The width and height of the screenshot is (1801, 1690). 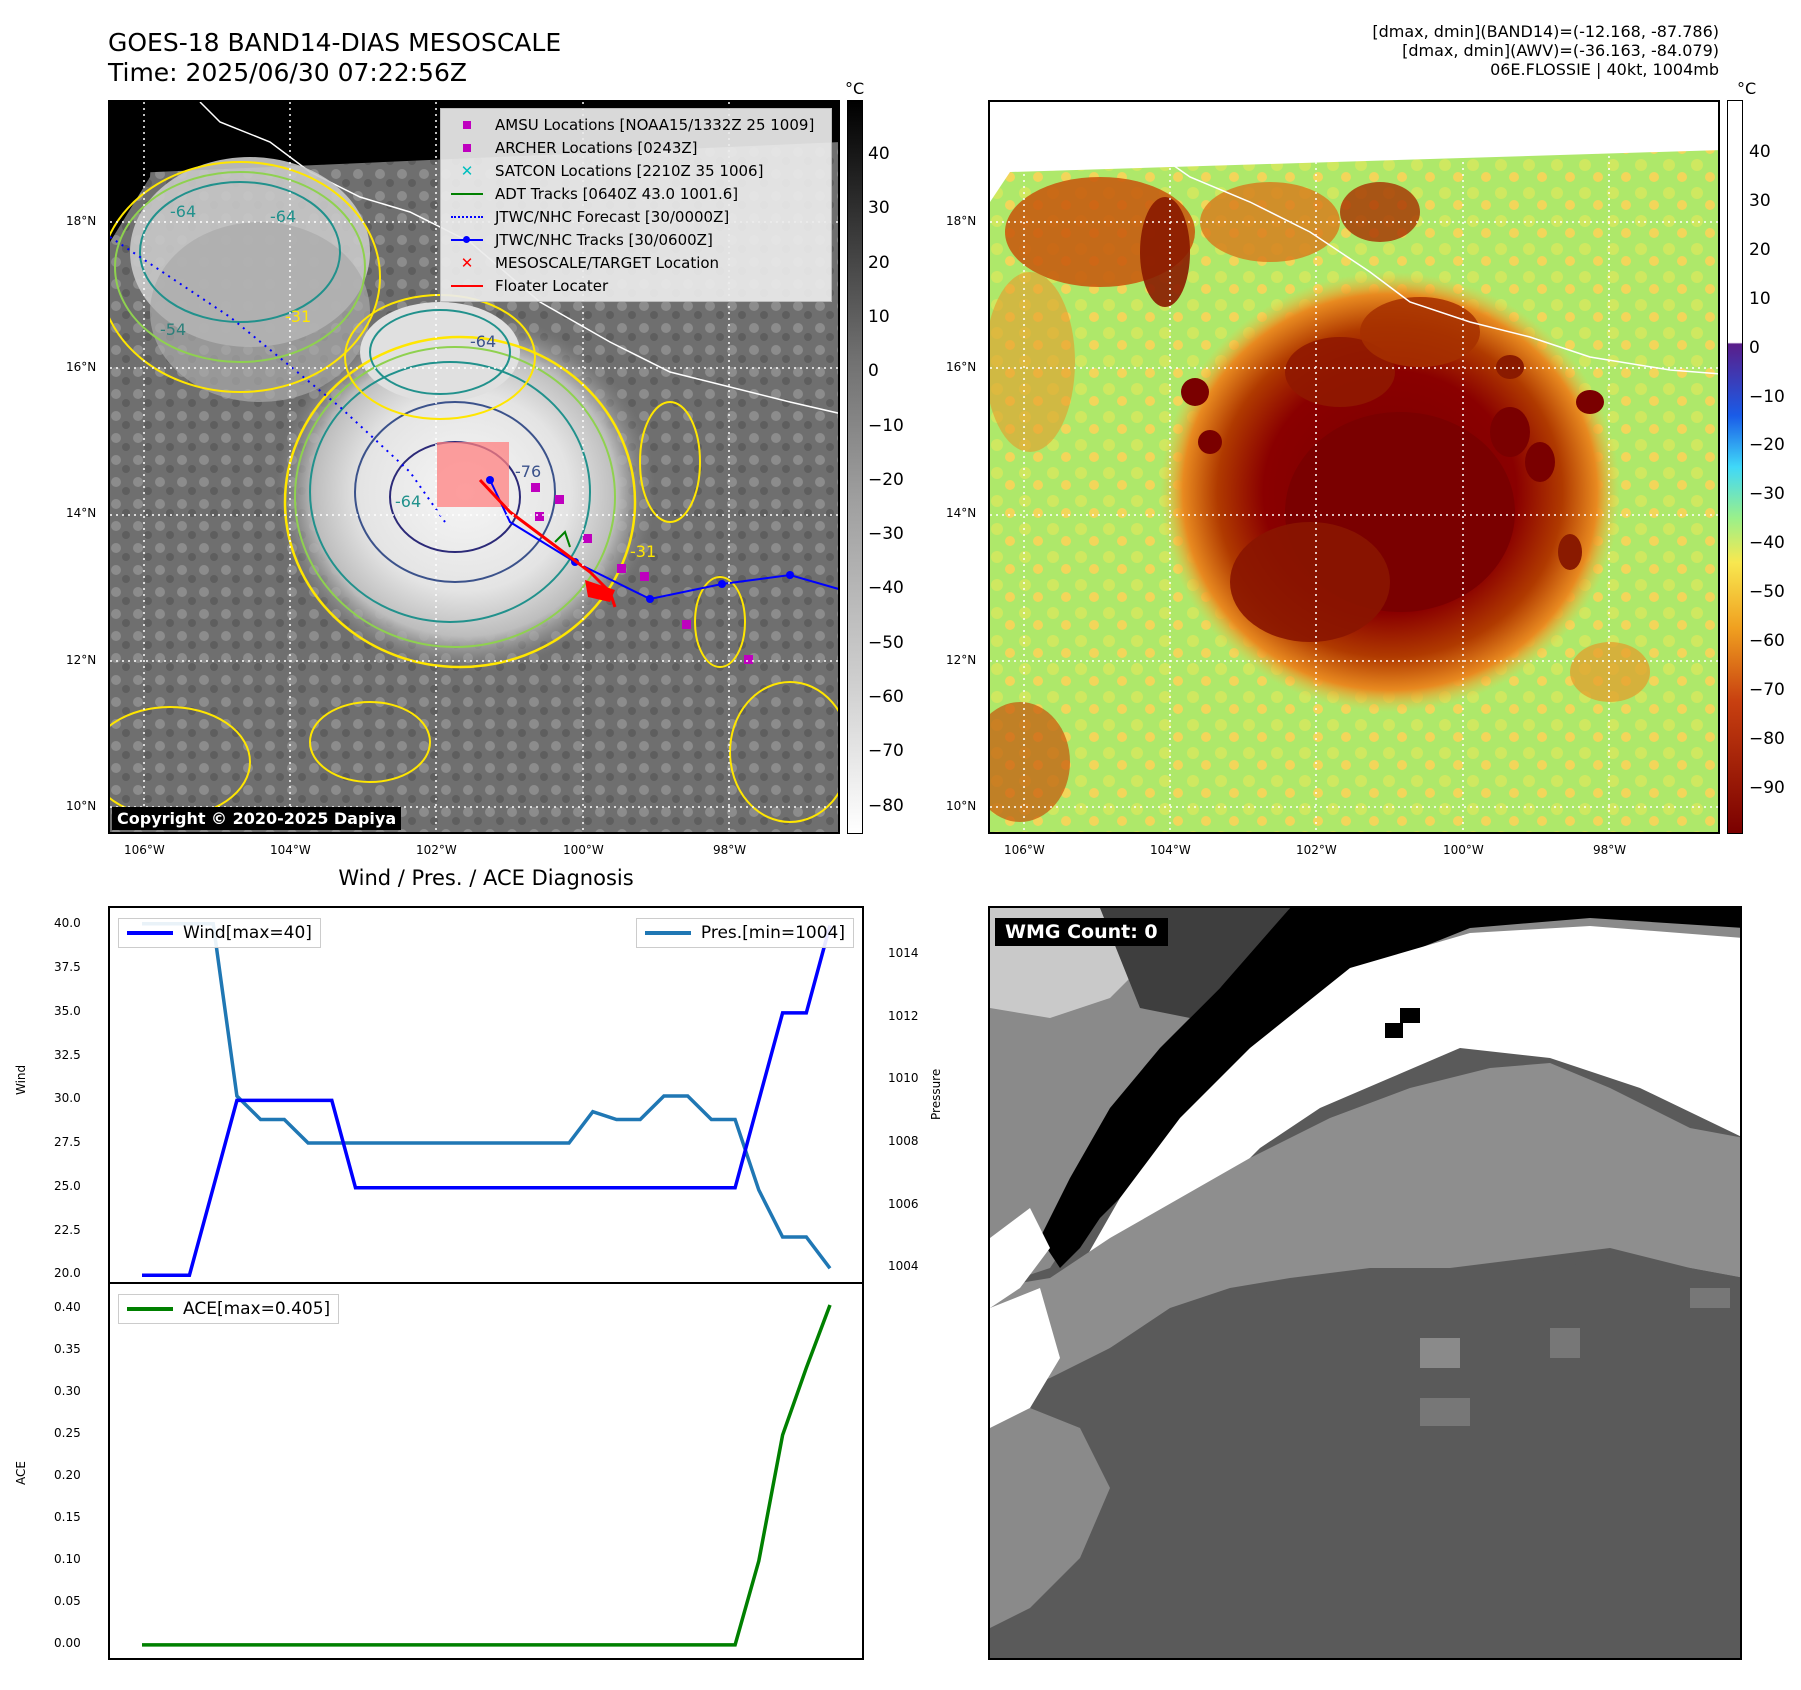 I want to click on colorbar2-tick: 0, so click(x=1754, y=347).